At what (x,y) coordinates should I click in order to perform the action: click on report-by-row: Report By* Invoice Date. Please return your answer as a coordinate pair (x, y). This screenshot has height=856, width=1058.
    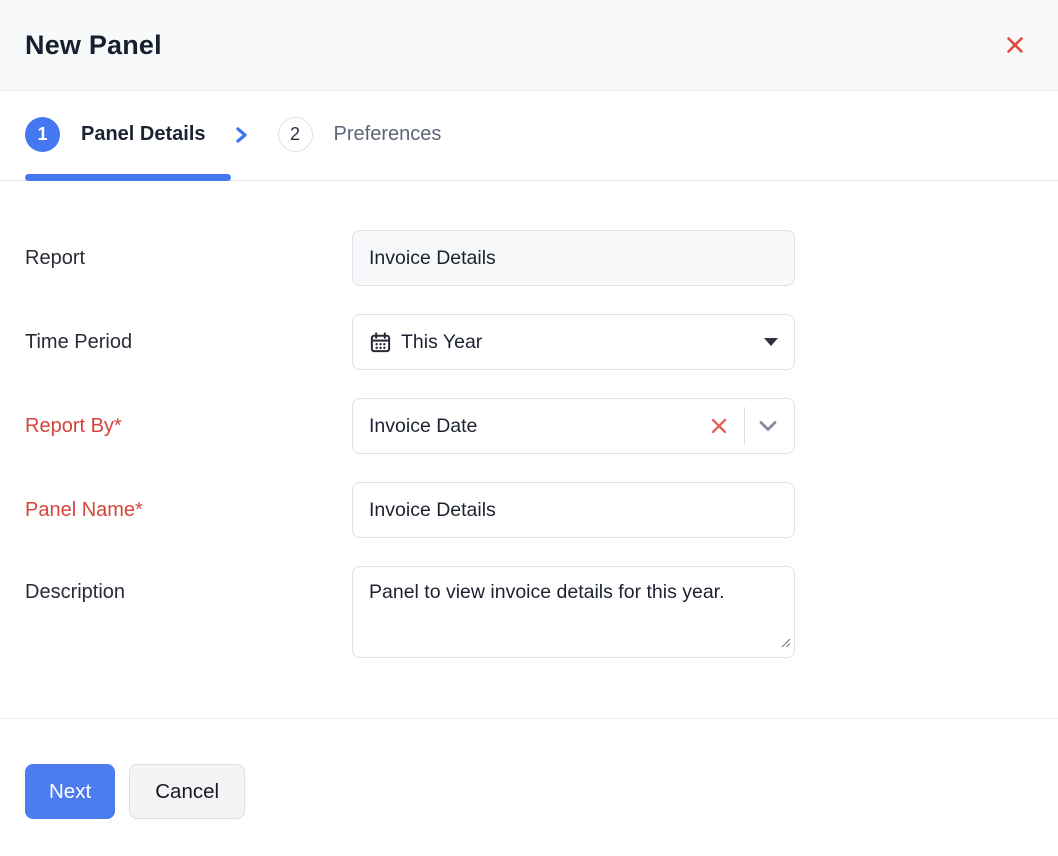
    Looking at the image, I should click on (541, 426).